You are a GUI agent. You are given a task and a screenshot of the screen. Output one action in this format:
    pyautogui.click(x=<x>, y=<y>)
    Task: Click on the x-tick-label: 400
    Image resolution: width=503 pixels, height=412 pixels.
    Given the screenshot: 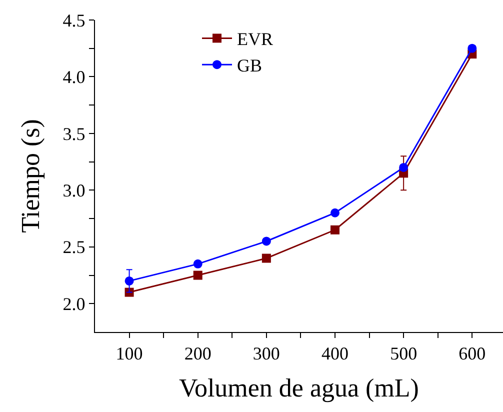 What is the action you would take?
    pyautogui.click(x=335, y=354)
    